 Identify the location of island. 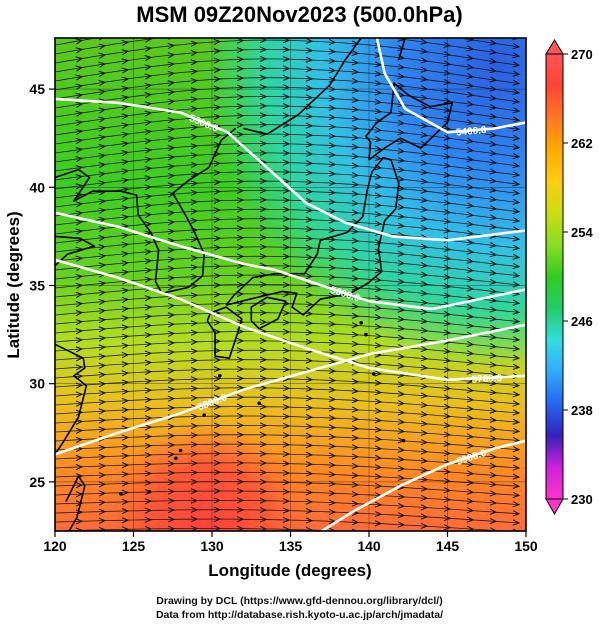
(180, 450).